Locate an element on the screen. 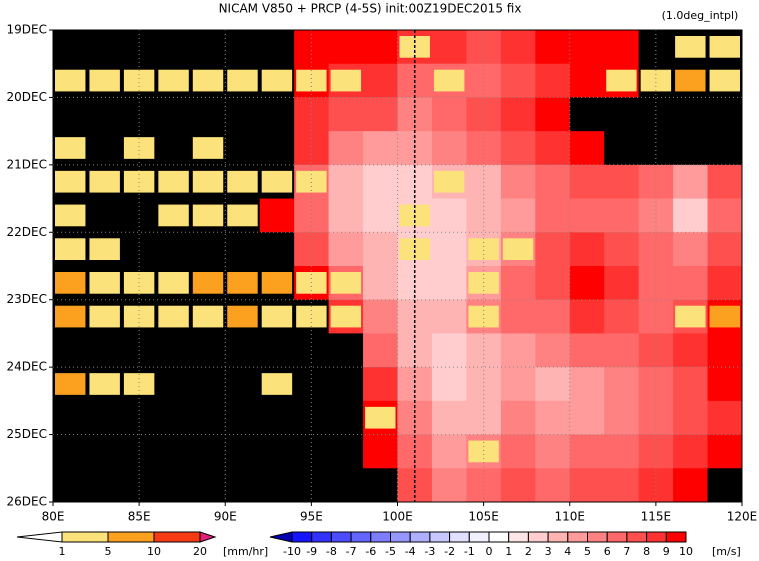 Image resolution: width=759 pixels, height=561 pixels. colorbar-unit: [mm/hr] is located at coordinates (245, 551).